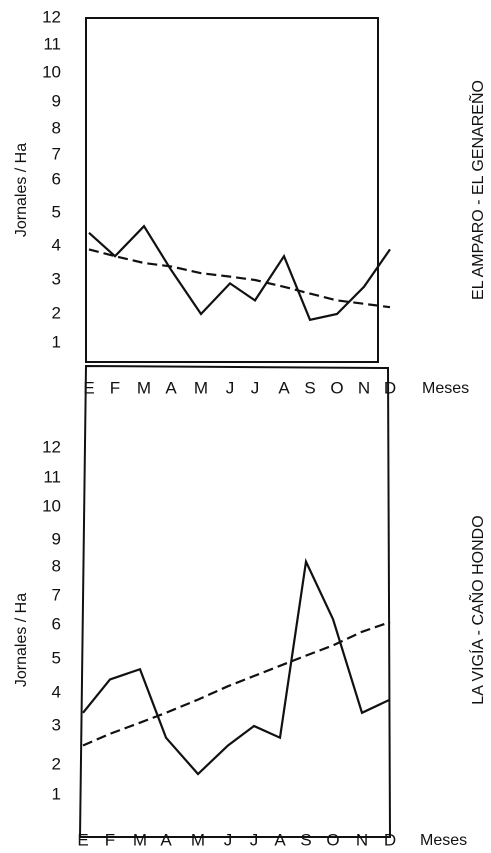  I want to click on data-line-solid, so click(239, 273).